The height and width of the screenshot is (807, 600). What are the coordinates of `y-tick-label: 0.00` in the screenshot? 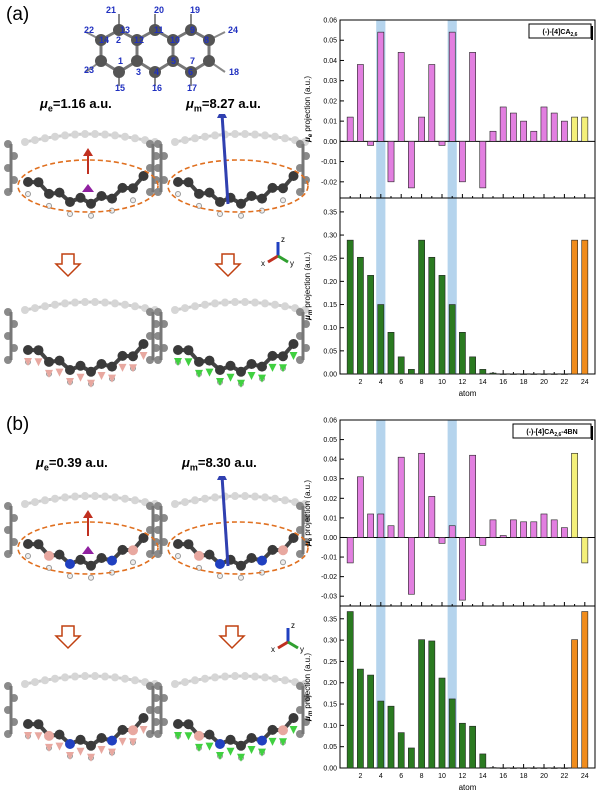 It's located at (330, 375).